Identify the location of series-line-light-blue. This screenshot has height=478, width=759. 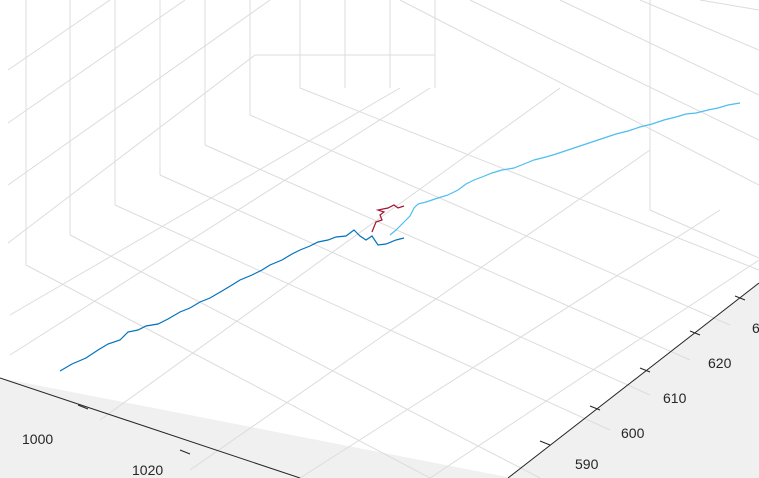
(565, 169).